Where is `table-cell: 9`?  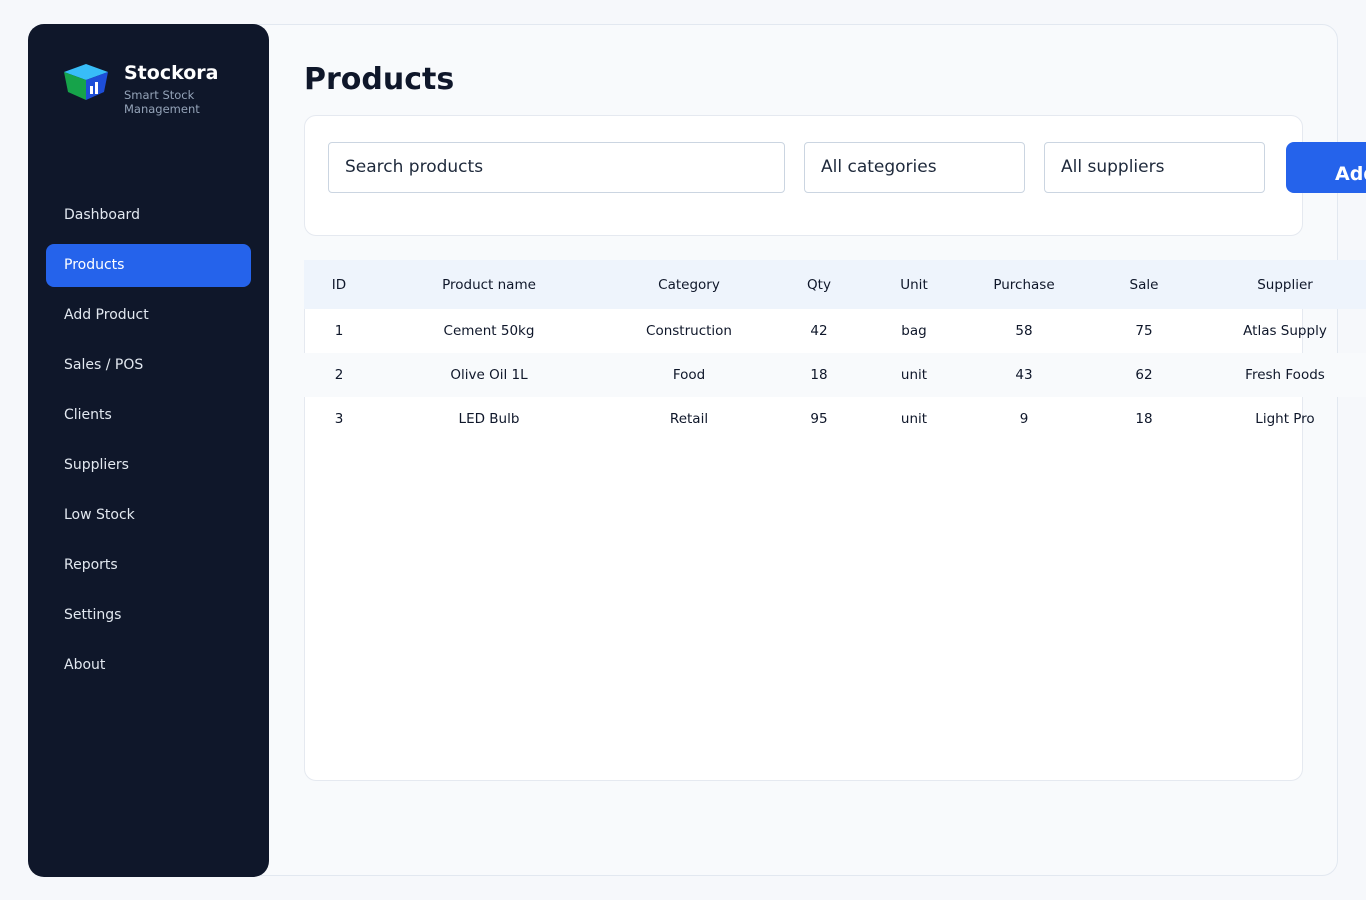
table-cell: 9 is located at coordinates (1024, 419).